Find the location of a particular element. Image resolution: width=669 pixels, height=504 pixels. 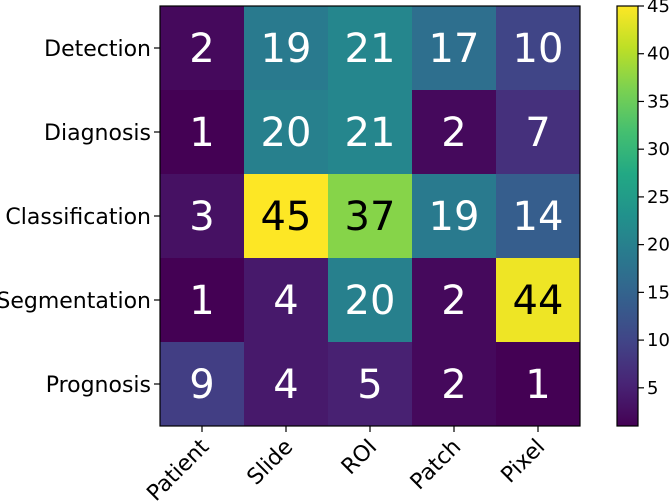

colorbar-tick-label: 40 is located at coordinates (658, 54).